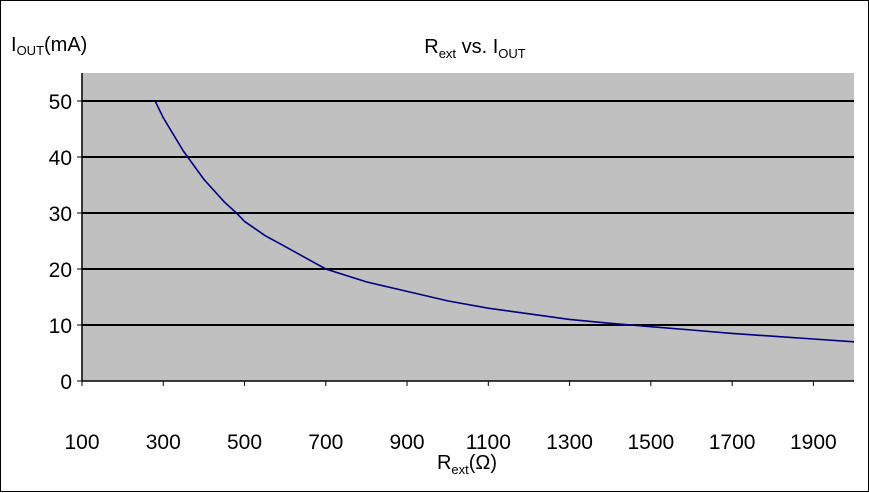  What do you see at coordinates (244, 442) in the screenshot?
I see `x-tick-label: 500` at bounding box center [244, 442].